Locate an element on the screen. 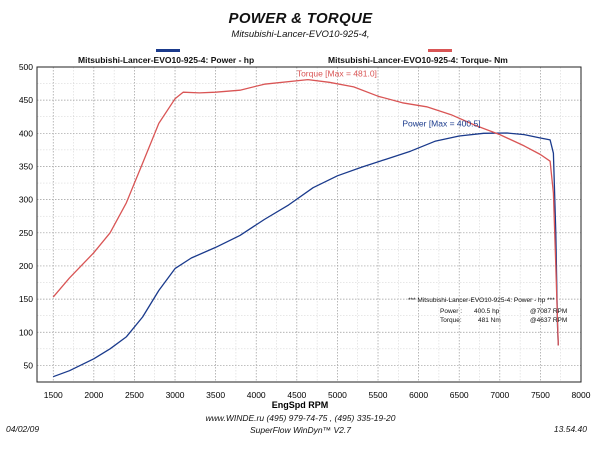 Image resolution: width=601 pixels, height=465 pixels. x-tick-label: 3000 is located at coordinates (175, 395).